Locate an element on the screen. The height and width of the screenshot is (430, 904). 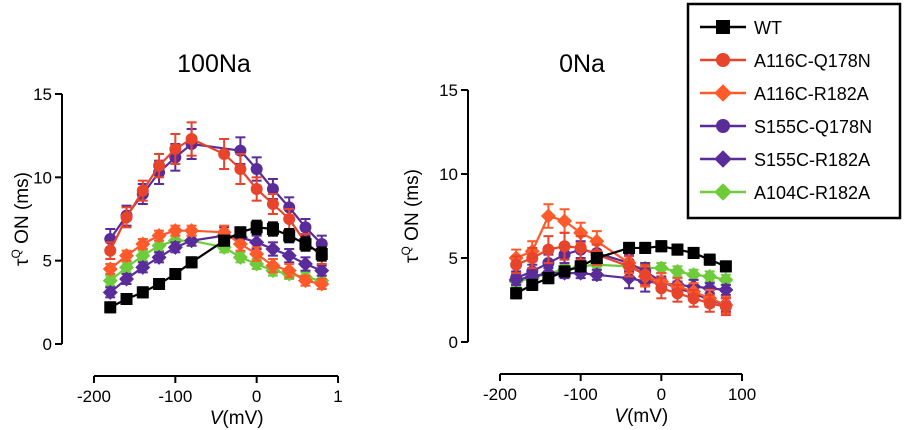
series-a116c-q178n is located at coordinates (216, 193).